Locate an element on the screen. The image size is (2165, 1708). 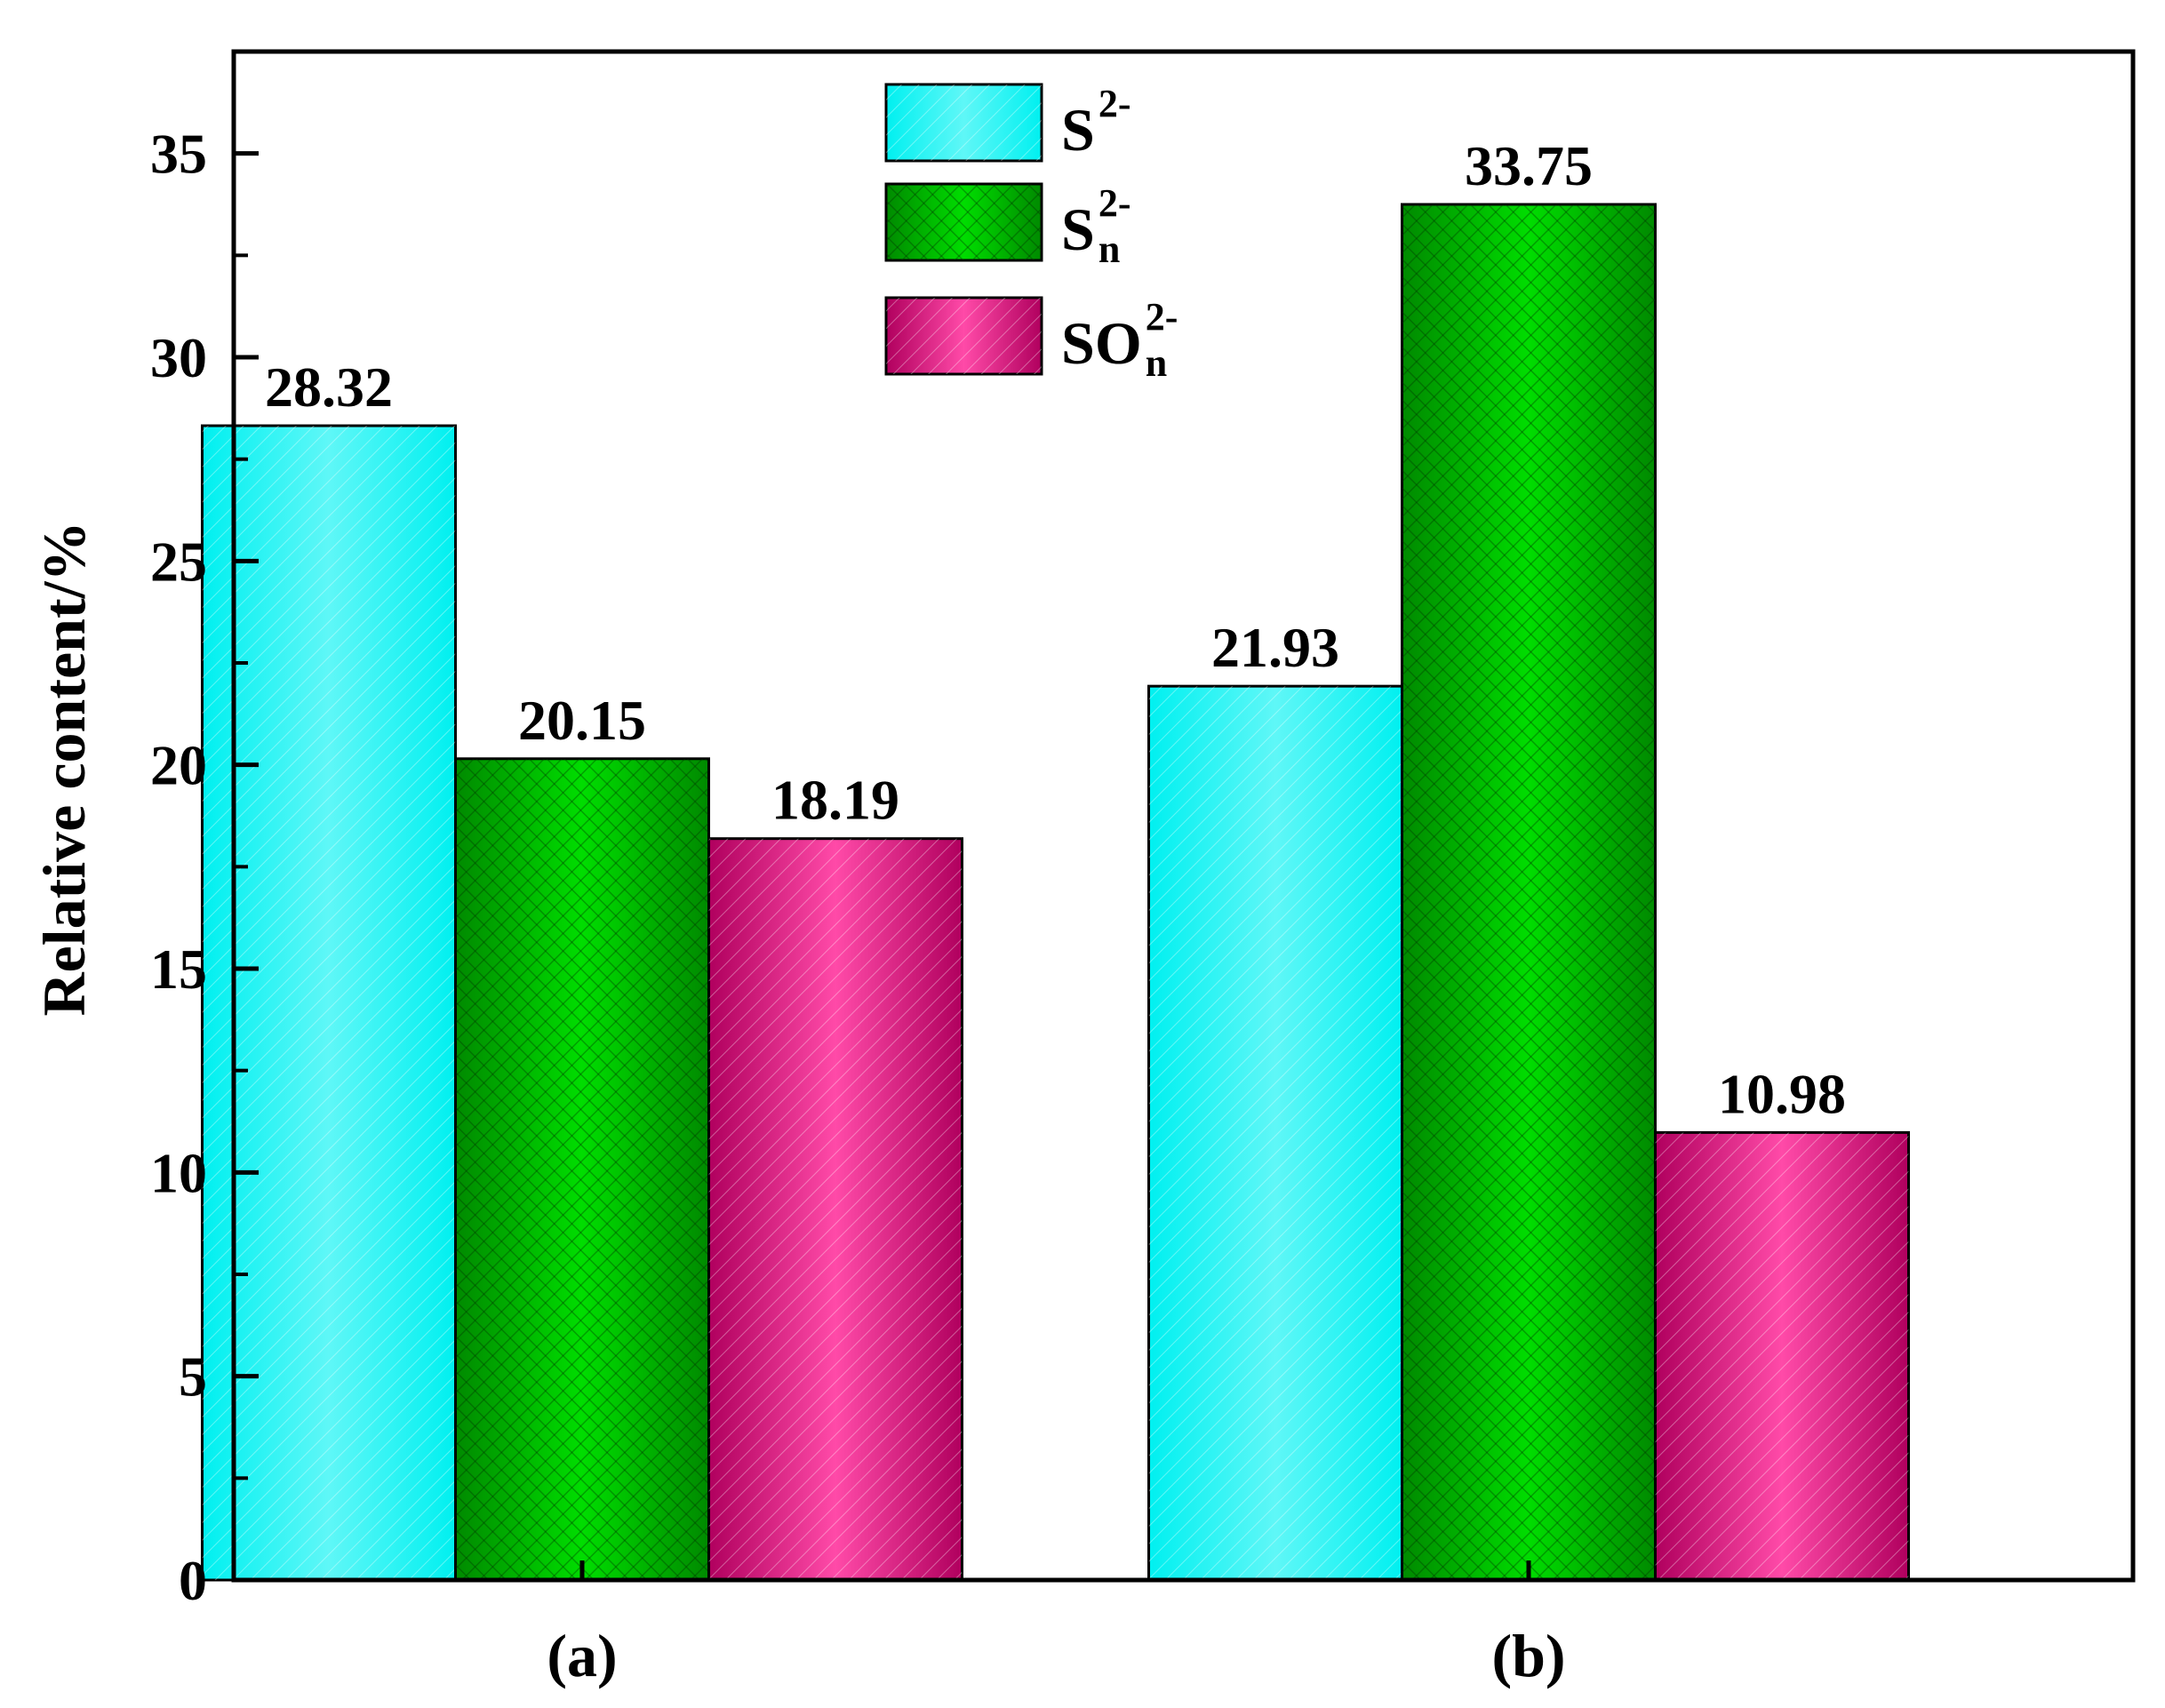
y-tick-label: 35 is located at coordinates (178, 155).